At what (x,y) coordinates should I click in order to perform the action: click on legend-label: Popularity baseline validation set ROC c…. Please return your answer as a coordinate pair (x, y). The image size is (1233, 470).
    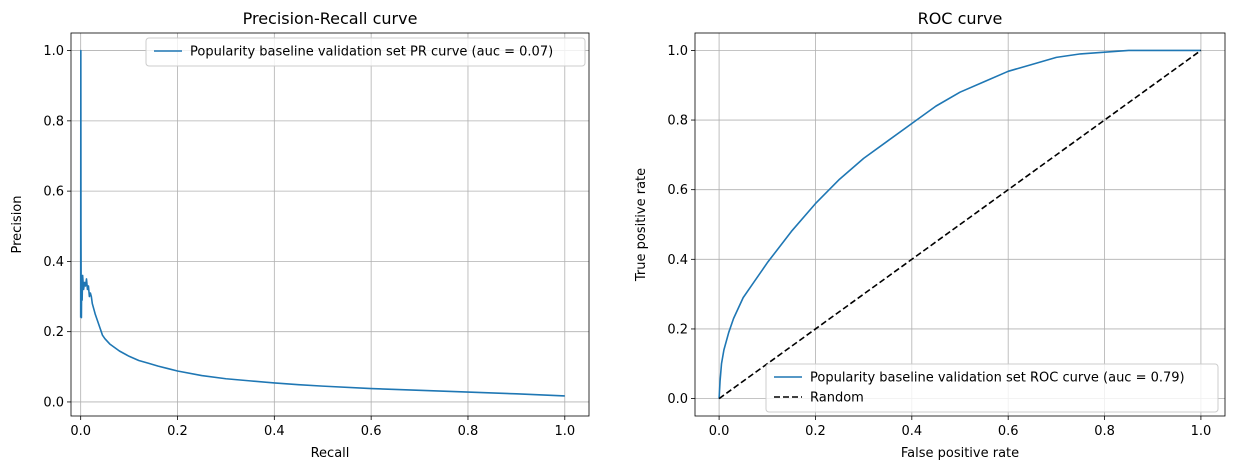
    Looking at the image, I should click on (997, 378).